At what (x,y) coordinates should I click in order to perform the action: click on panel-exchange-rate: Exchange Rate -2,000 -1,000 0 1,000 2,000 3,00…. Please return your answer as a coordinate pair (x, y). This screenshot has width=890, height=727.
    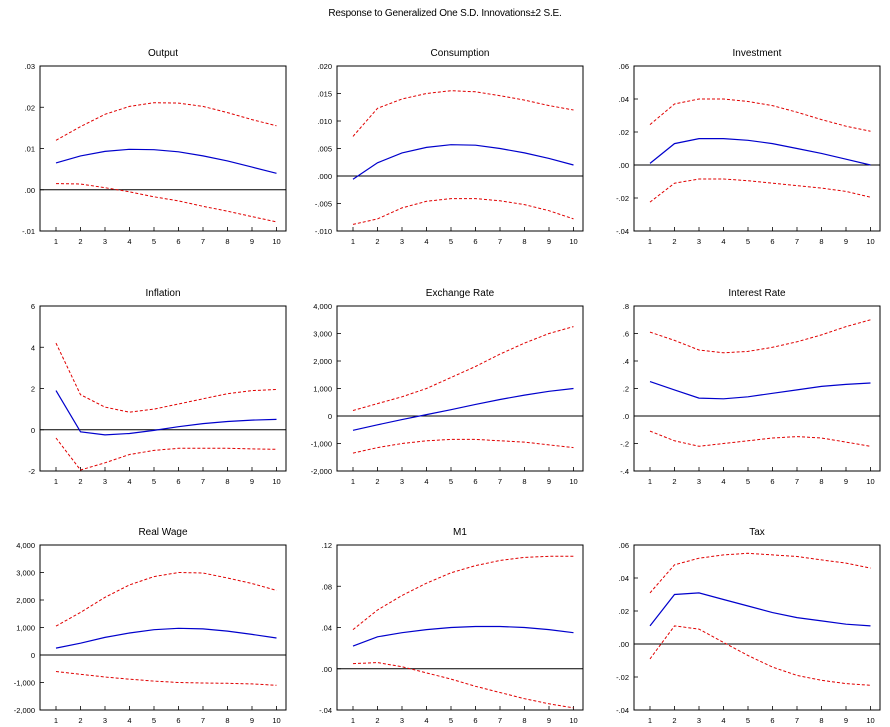
    Looking at the image, I should click on (447, 387).